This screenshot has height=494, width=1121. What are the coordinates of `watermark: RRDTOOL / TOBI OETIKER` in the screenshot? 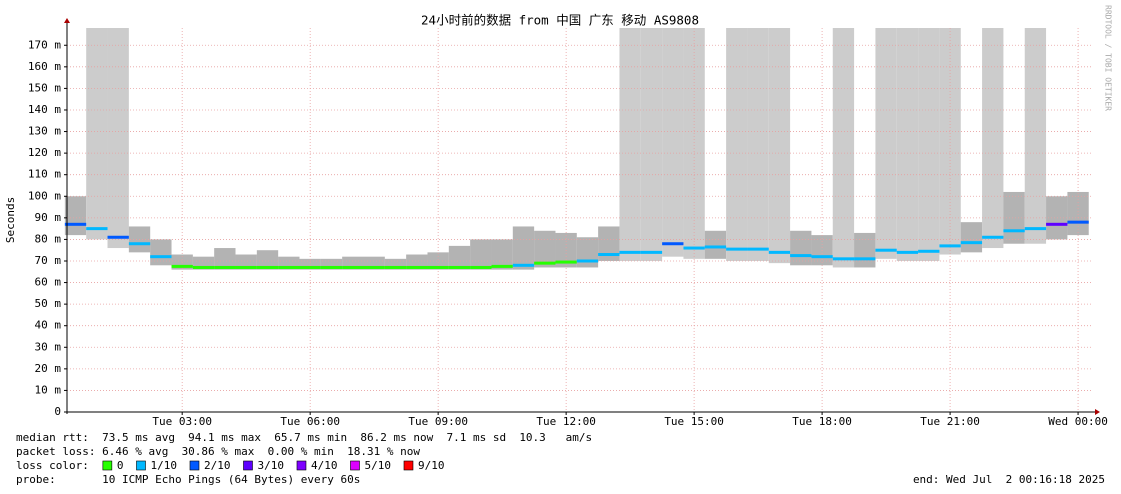 It's located at (1108, 58).